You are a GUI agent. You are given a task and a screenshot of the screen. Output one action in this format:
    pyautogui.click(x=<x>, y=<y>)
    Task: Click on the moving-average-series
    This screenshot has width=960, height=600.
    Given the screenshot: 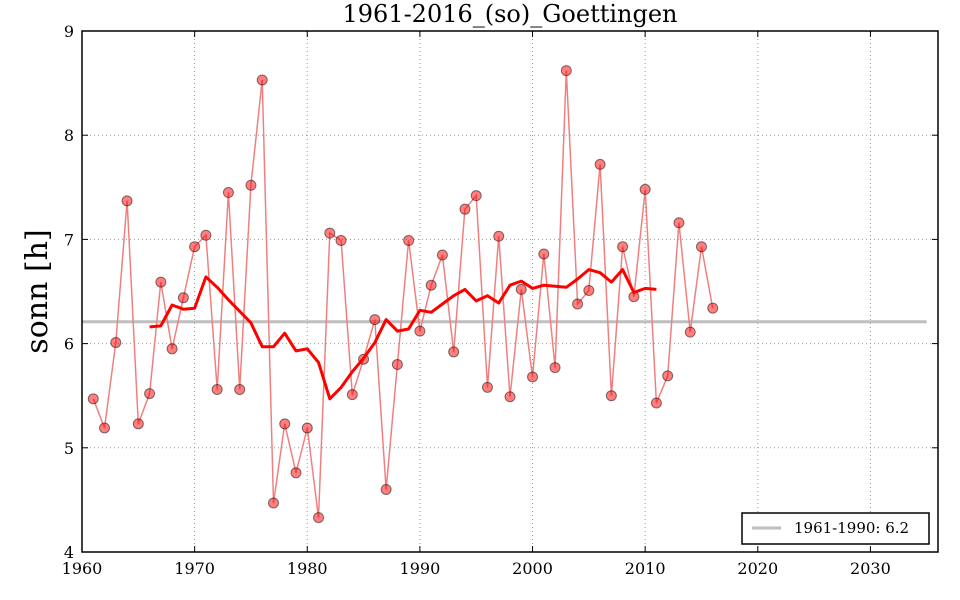 What is the action you would take?
    pyautogui.click(x=403, y=334)
    